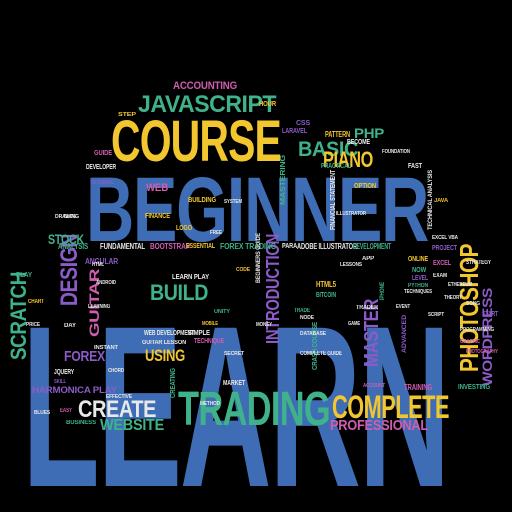 The width and height of the screenshot is (512, 512). What do you see at coordinates (418, 387) in the screenshot?
I see `word-training: TRAINING` at bounding box center [418, 387].